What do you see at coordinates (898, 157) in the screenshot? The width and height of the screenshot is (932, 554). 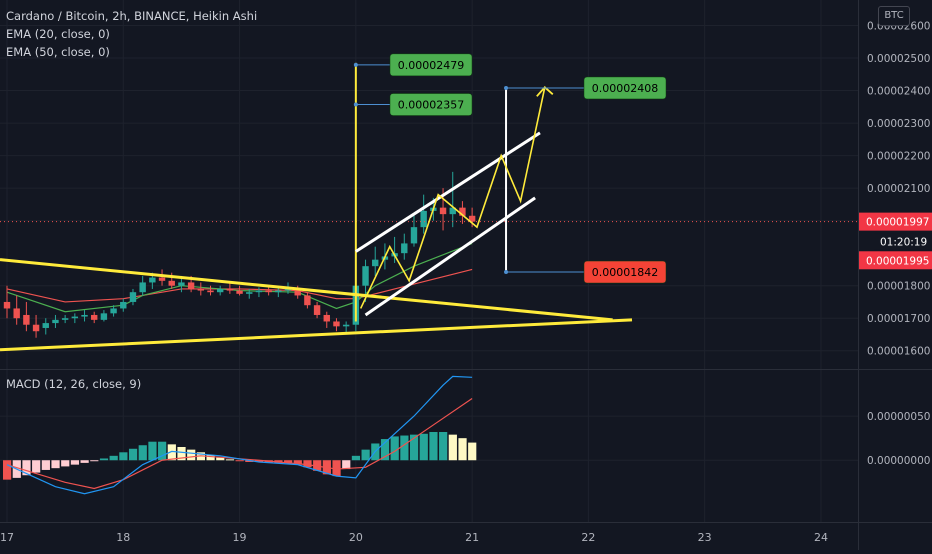 I see `price-tick-label: 0.00002200` at bounding box center [898, 157].